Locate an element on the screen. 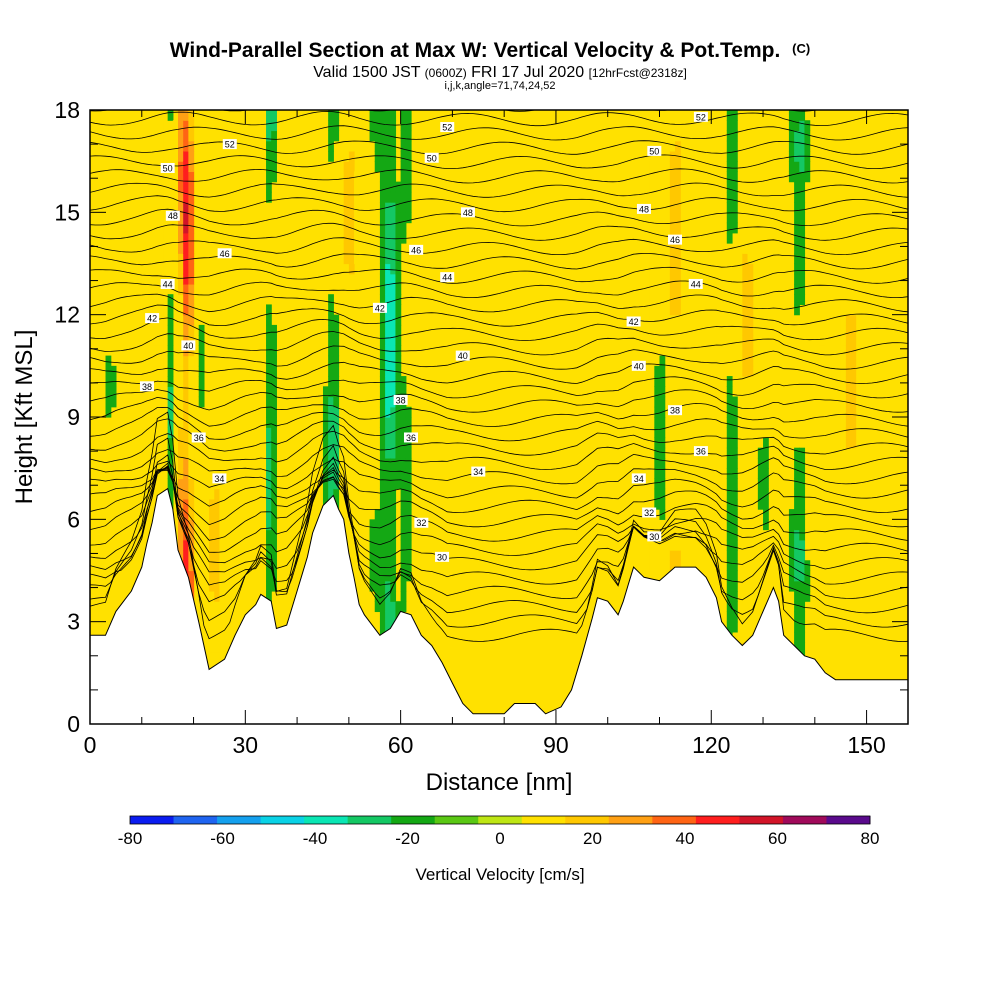 This screenshot has height=1000, width=1000. contour-label: 38 is located at coordinates (675, 411).